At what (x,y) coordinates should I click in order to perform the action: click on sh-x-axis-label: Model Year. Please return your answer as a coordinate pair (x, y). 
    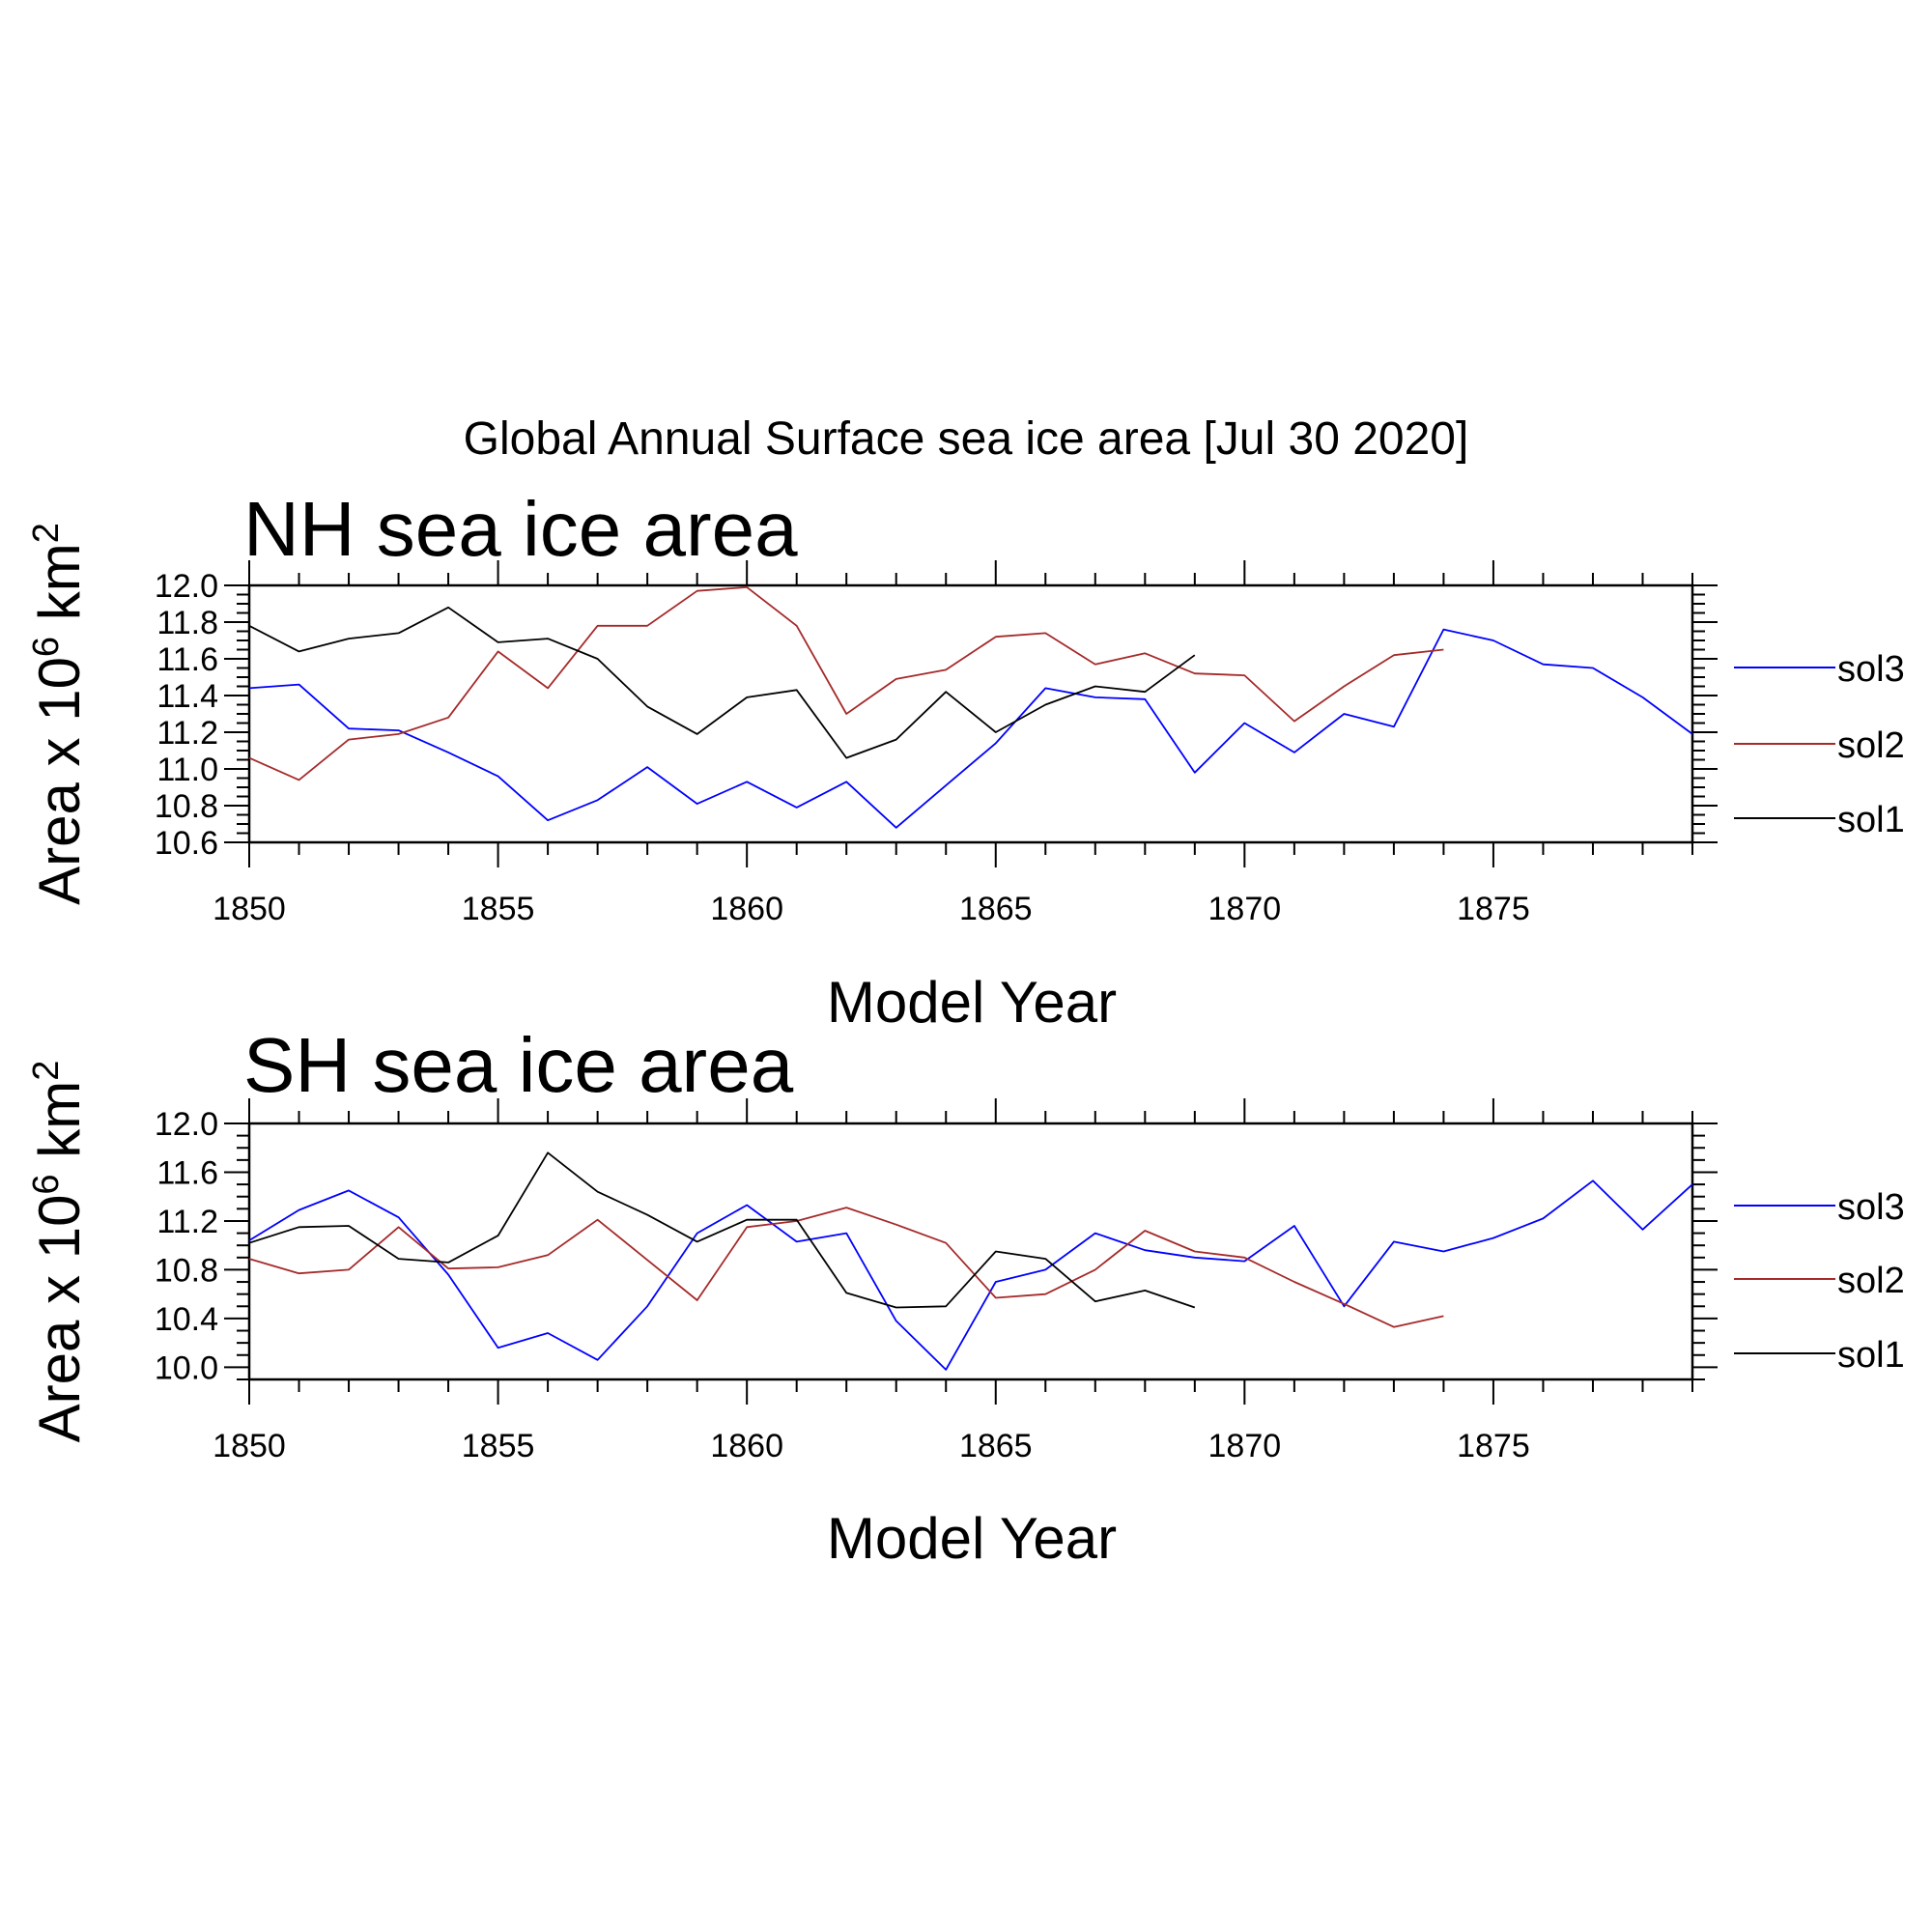
    Looking at the image, I should click on (972, 1538).